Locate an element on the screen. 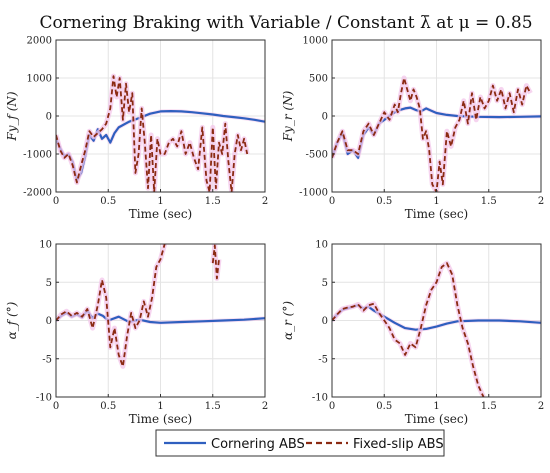 This screenshot has height=473, width=550. y-tick-label: -2000 is located at coordinates (37, 193).